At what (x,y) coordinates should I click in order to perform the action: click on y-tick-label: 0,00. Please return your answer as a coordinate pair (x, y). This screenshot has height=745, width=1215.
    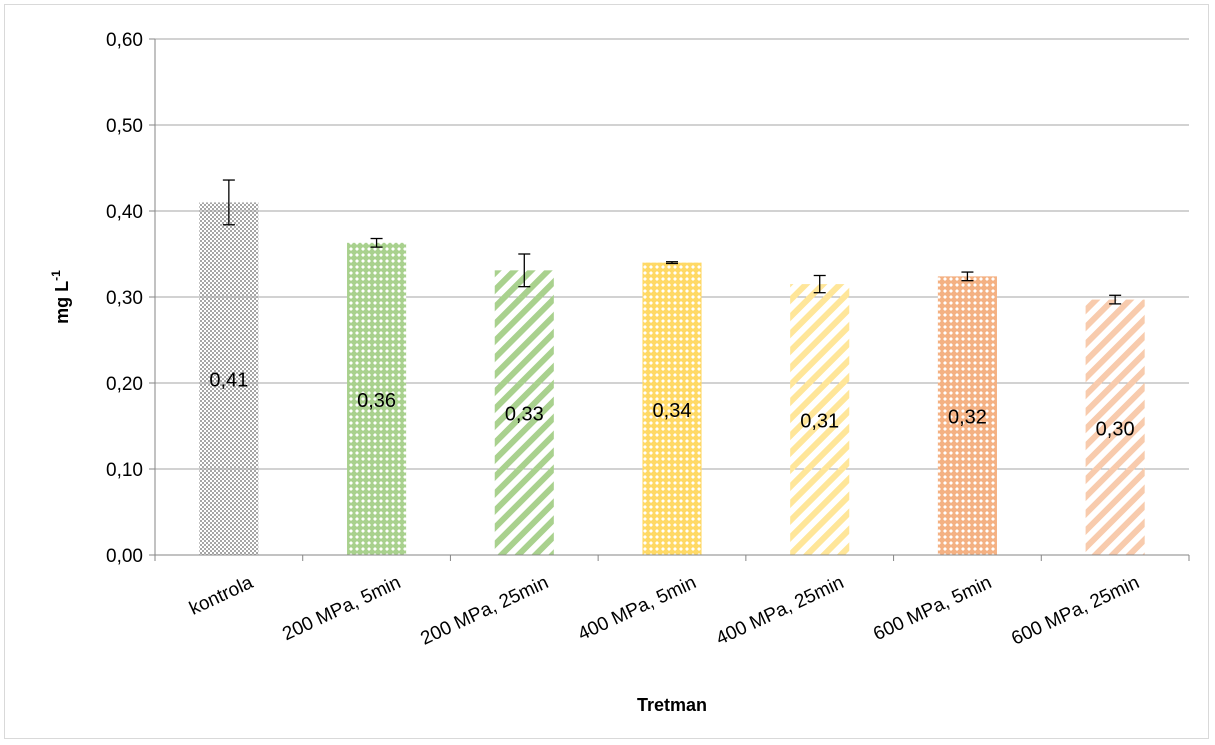
    Looking at the image, I should click on (124, 556).